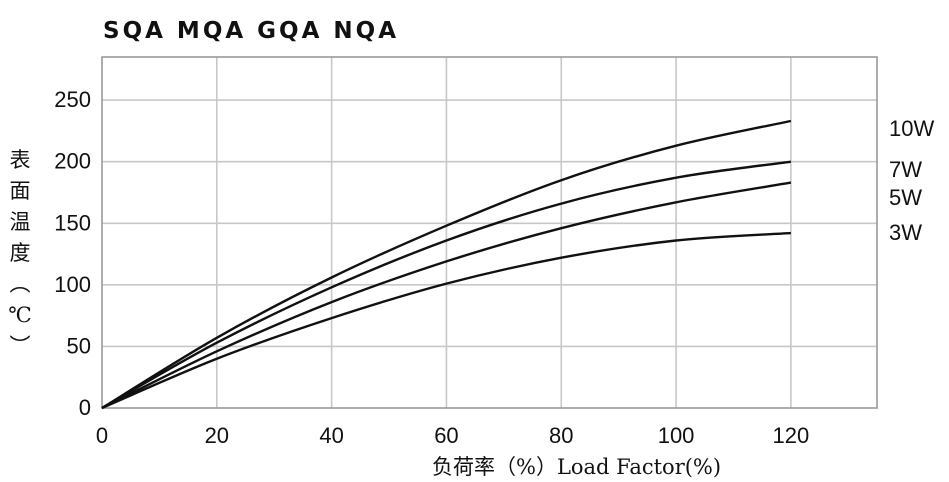  Describe the element at coordinates (911, 128) in the screenshot. I see `series-label-10W: 10W` at that location.